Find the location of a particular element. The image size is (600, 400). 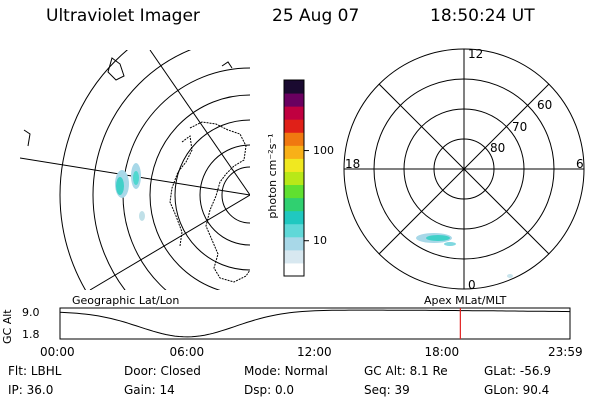

mlt-label-left: 18 is located at coordinates (353, 164).